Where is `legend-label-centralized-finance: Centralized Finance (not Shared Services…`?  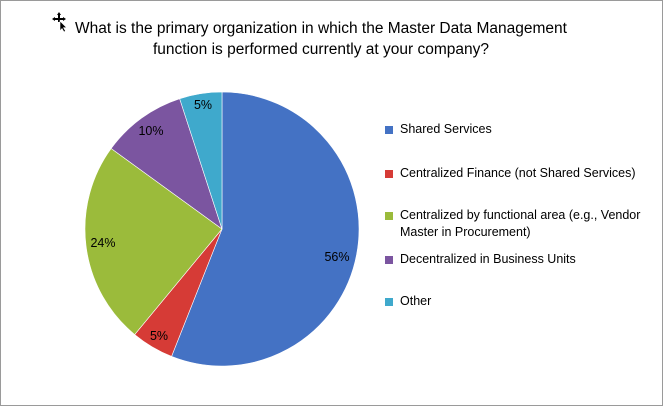
legend-label-centralized-finance: Centralized Finance (not Shared Services… is located at coordinates (518, 173).